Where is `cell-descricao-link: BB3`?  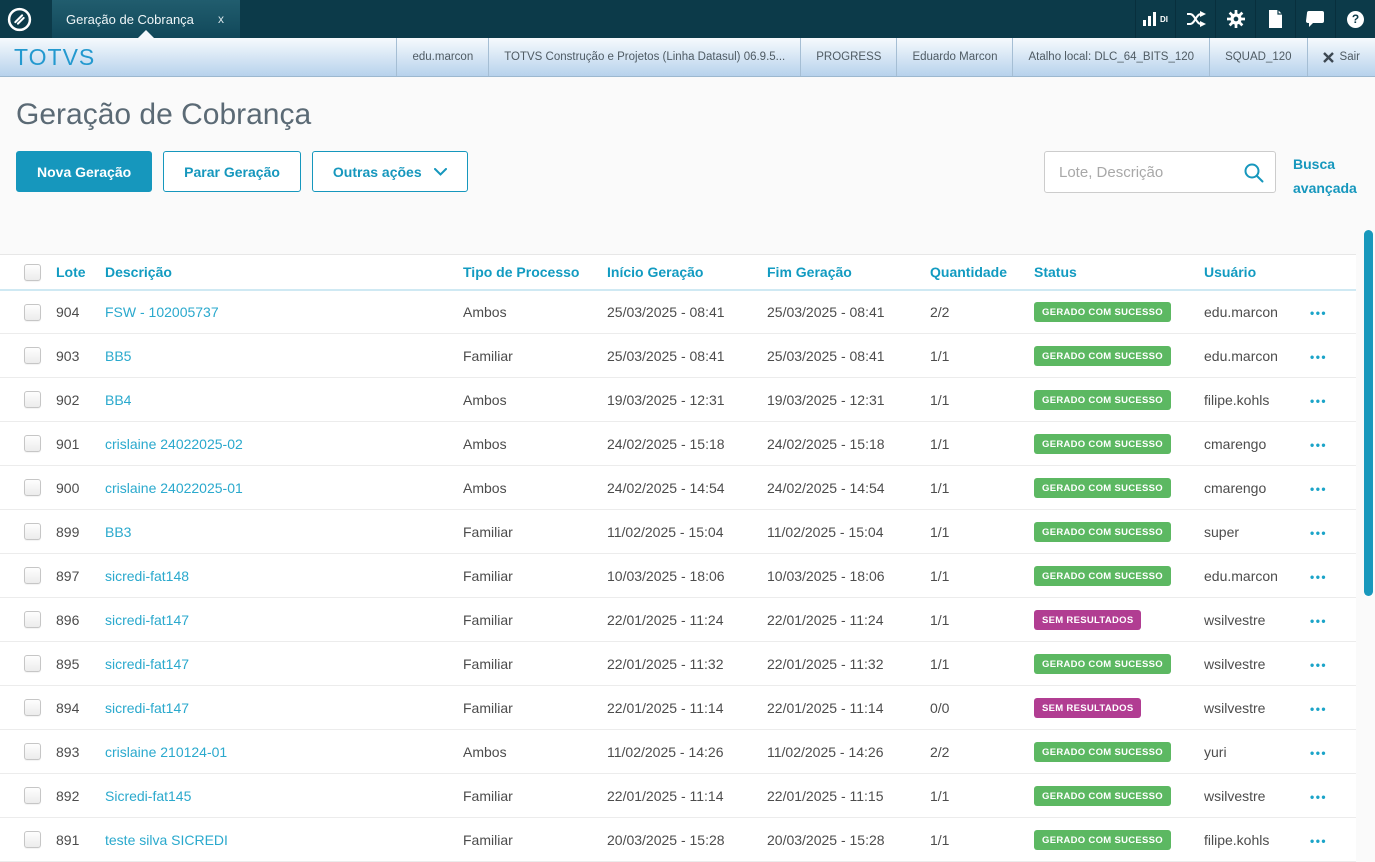
cell-descricao-link: BB3 is located at coordinates (118, 531).